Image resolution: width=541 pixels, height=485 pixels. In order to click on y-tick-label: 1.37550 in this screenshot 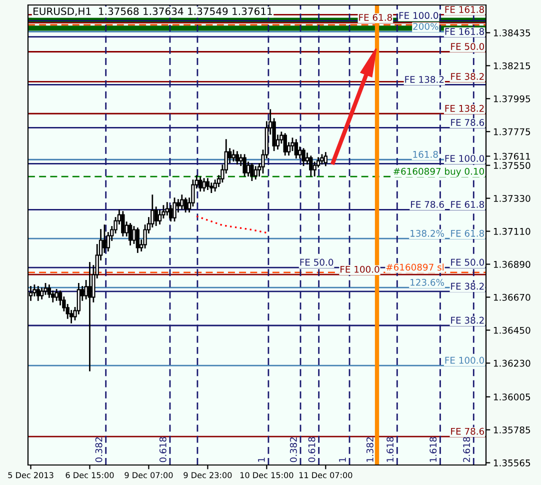, I will do `click(512, 165)`.